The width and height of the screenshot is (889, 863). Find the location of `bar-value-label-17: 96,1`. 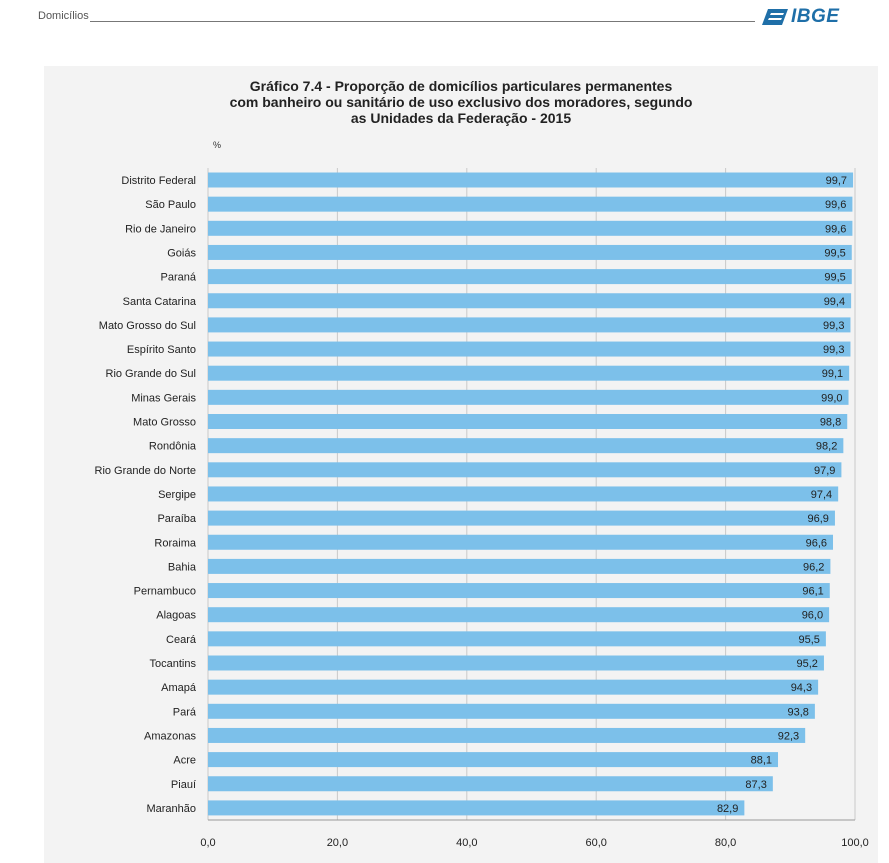

bar-value-label-17: 96,1 is located at coordinates (812, 592).